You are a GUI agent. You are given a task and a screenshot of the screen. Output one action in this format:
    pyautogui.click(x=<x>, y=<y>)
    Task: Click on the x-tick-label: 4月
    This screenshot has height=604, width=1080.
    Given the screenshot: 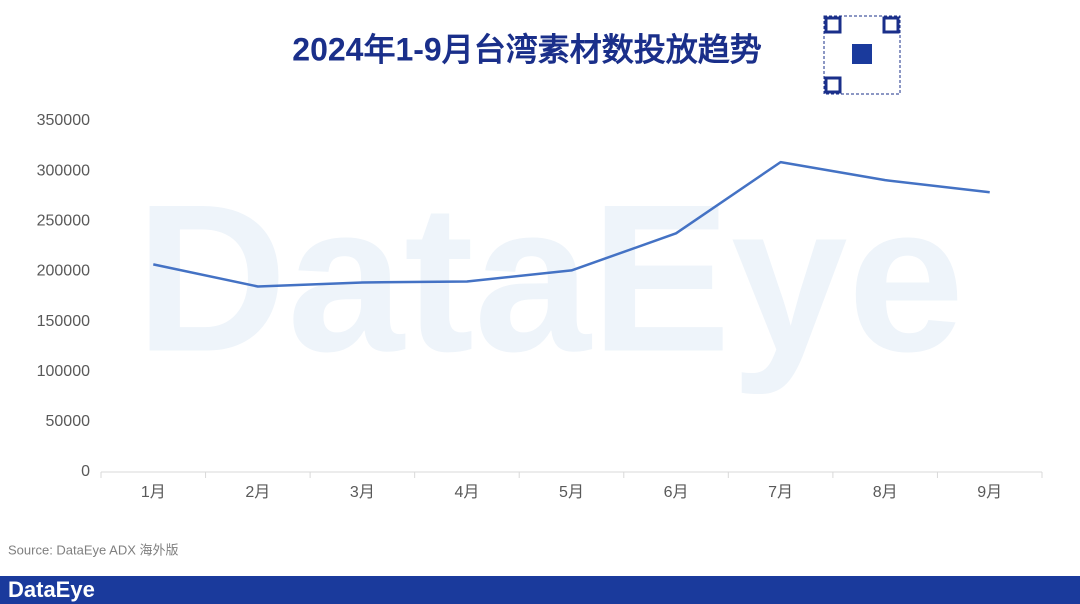 What is the action you would take?
    pyautogui.click(x=466, y=492)
    